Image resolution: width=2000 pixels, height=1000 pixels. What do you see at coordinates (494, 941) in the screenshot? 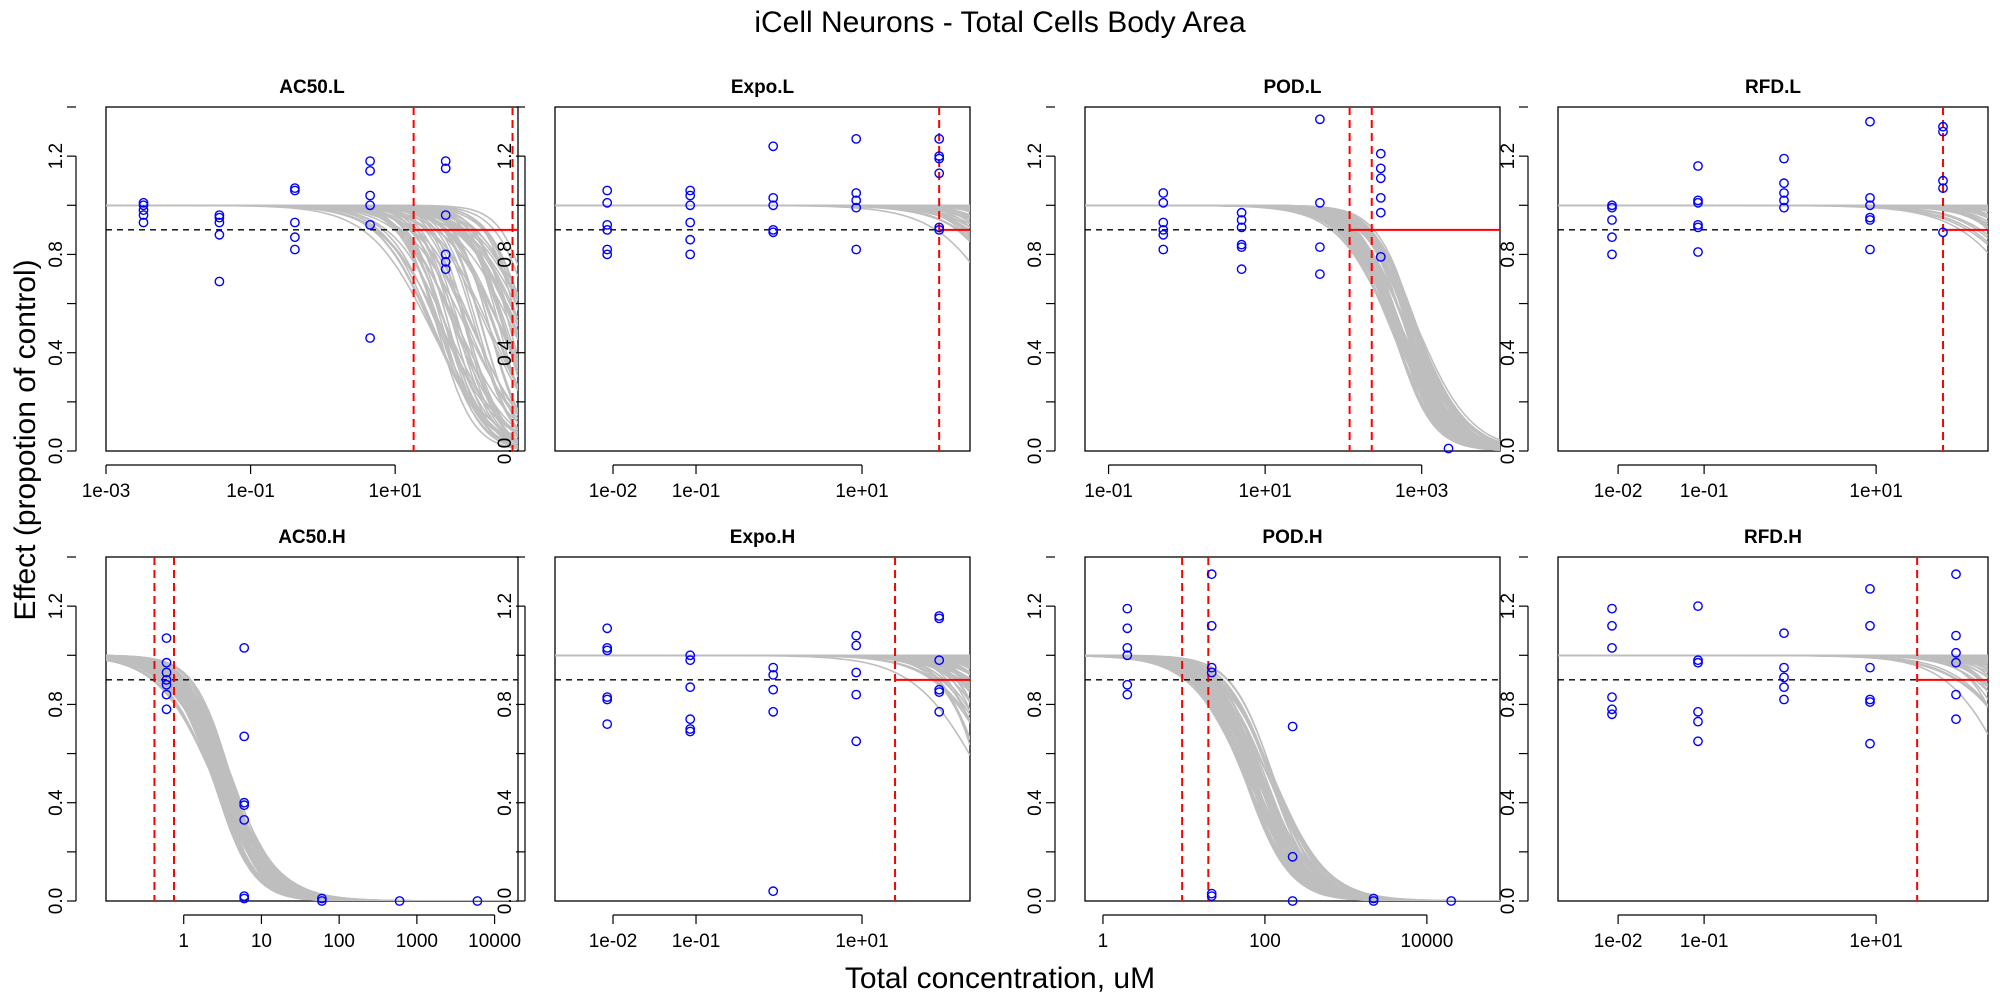
I see `x-tick-label: 10000` at bounding box center [494, 941].